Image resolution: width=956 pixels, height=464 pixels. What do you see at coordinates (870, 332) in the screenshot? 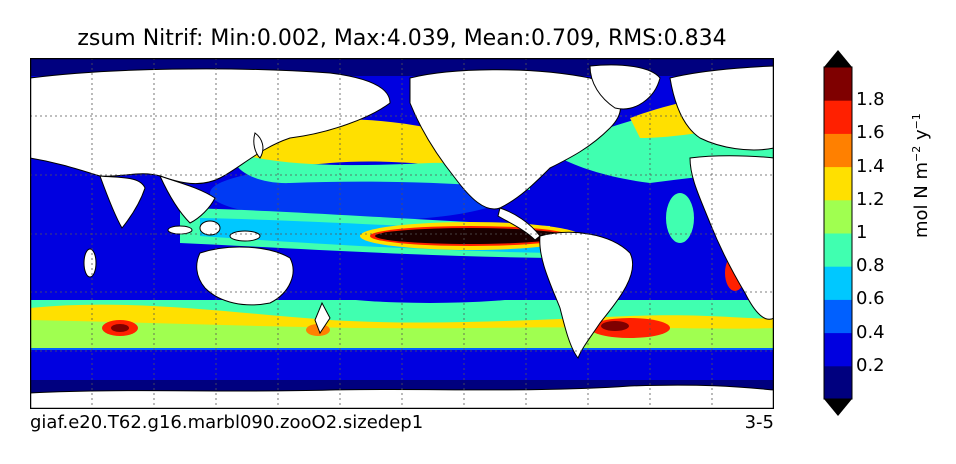
I see `colorbar-tick-label: 0.4` at bounding box center [870, 332].